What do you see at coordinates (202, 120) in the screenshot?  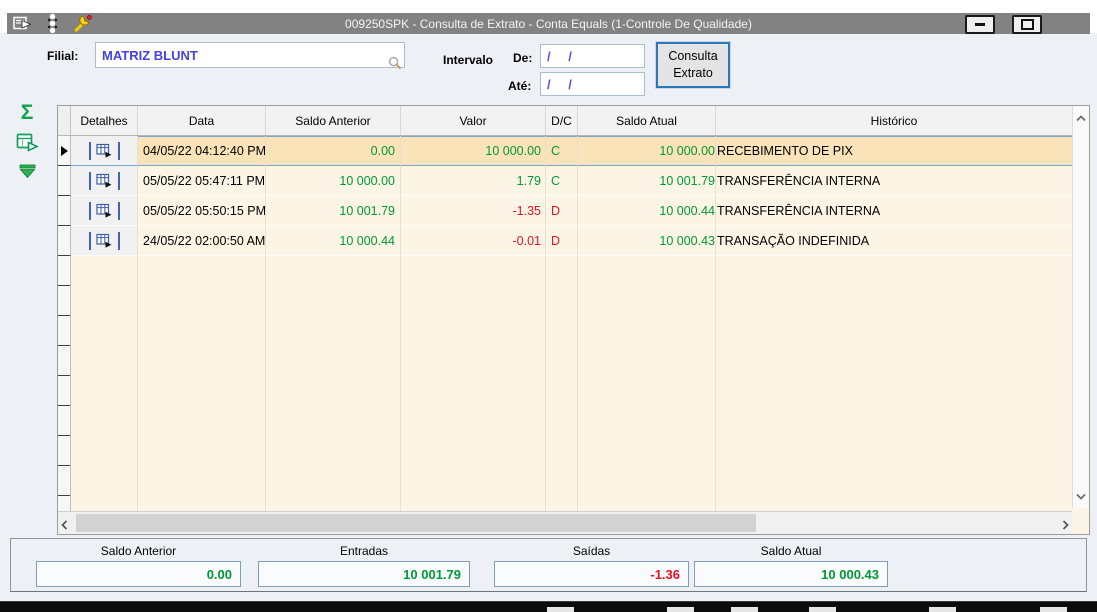 I see `header-data: Data` at bounding box center [202, 120].